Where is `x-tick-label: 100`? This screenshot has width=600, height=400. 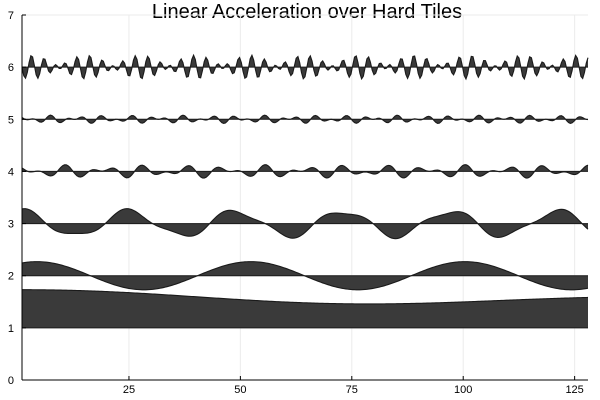
x-tick-label: 100 is located at coordinates (463, 390).